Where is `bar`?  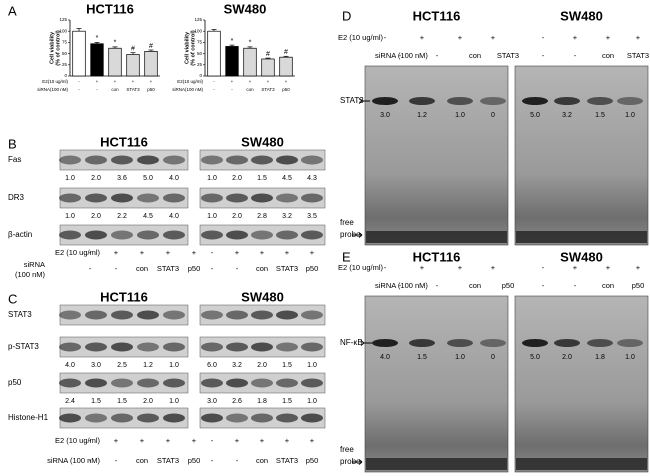
bar is located at coordinates (286, 66).